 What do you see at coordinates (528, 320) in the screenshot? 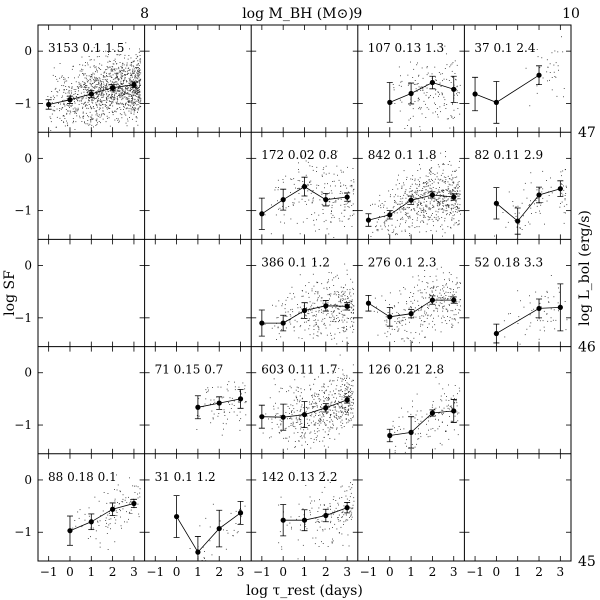
I see `series-line` at bounding box center [528, 320].